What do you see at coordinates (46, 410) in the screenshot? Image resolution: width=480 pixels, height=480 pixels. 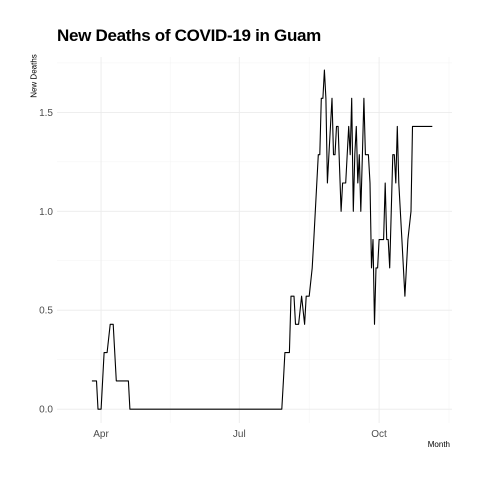 I see `y-tick-label: 0.0` at bounding box center [46, 410].